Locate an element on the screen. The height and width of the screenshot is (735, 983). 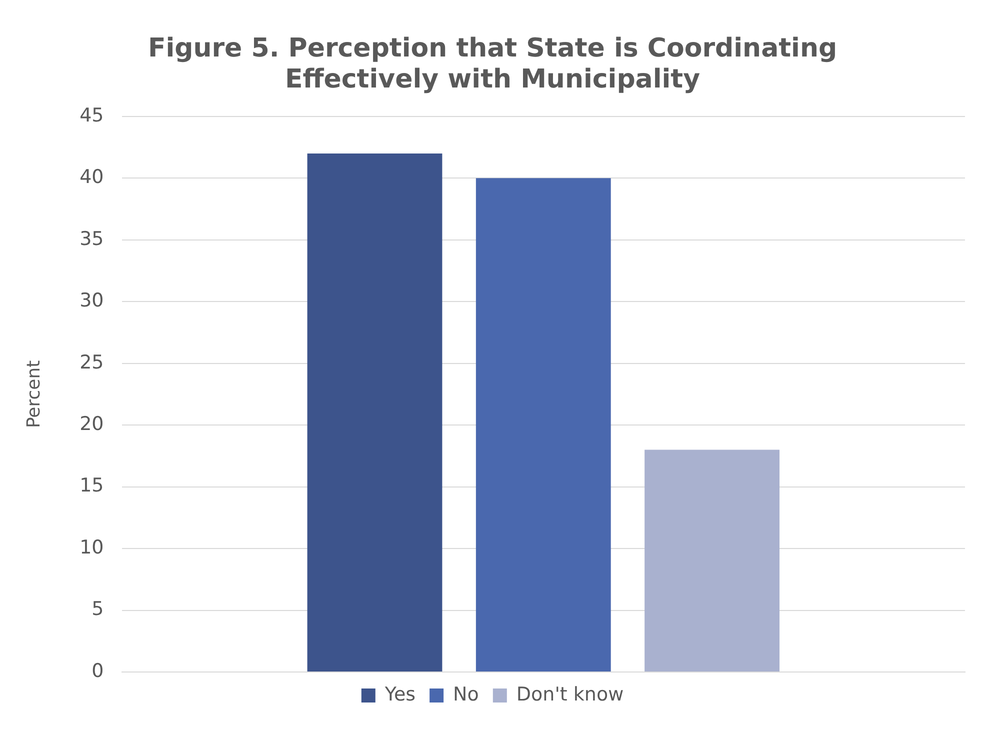
y-axis-title: Percent is located at coordinates (33, 394).